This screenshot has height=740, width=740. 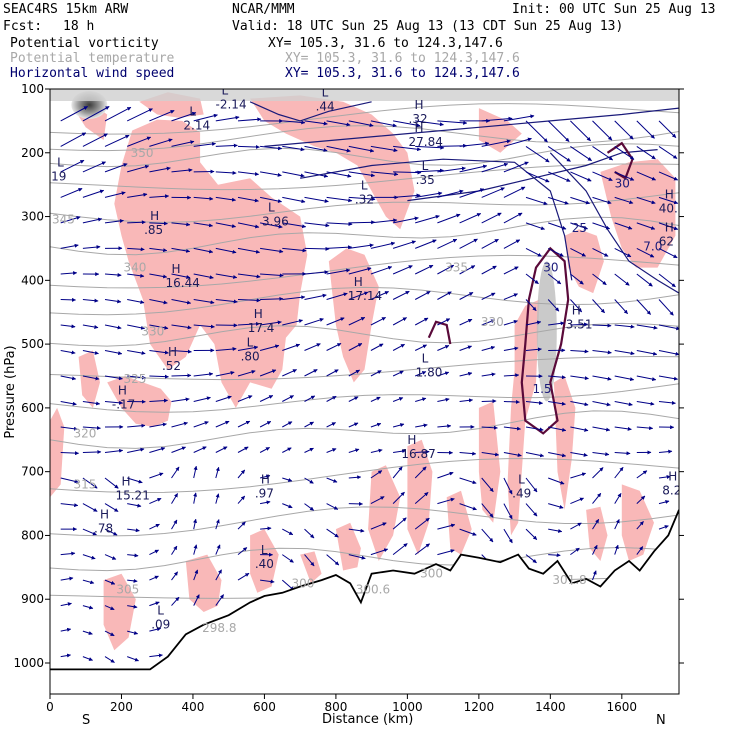 What do you see at coordinates (134, 268) in the screenshot?
I see `theta-label: 340` at bounding box center [134, 268].